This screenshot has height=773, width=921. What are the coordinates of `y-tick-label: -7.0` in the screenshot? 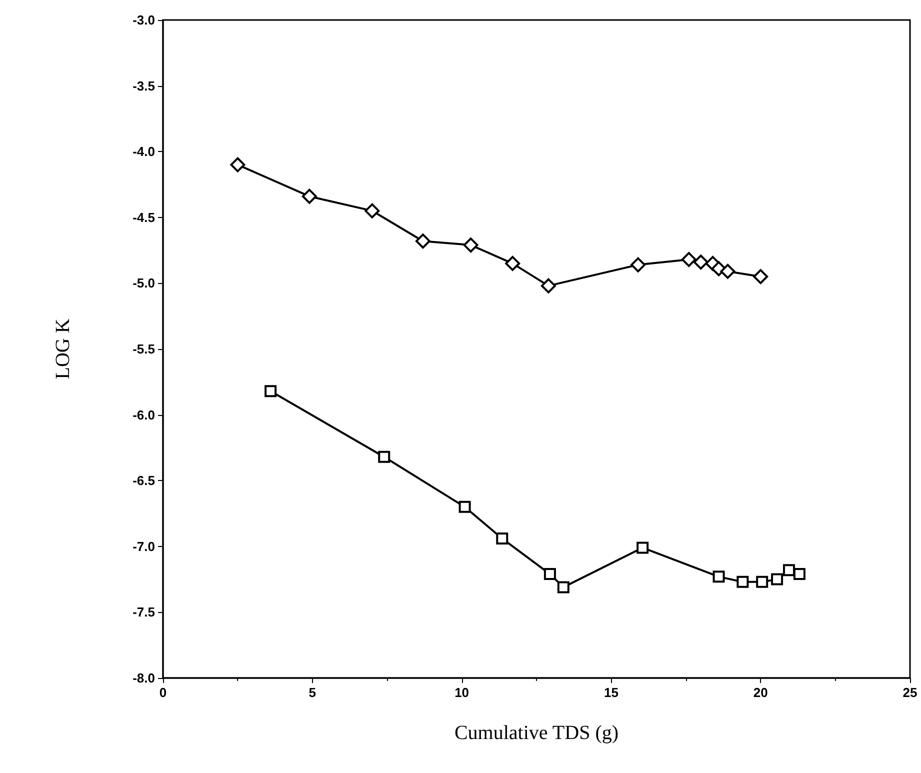 It's located at (143, 546).